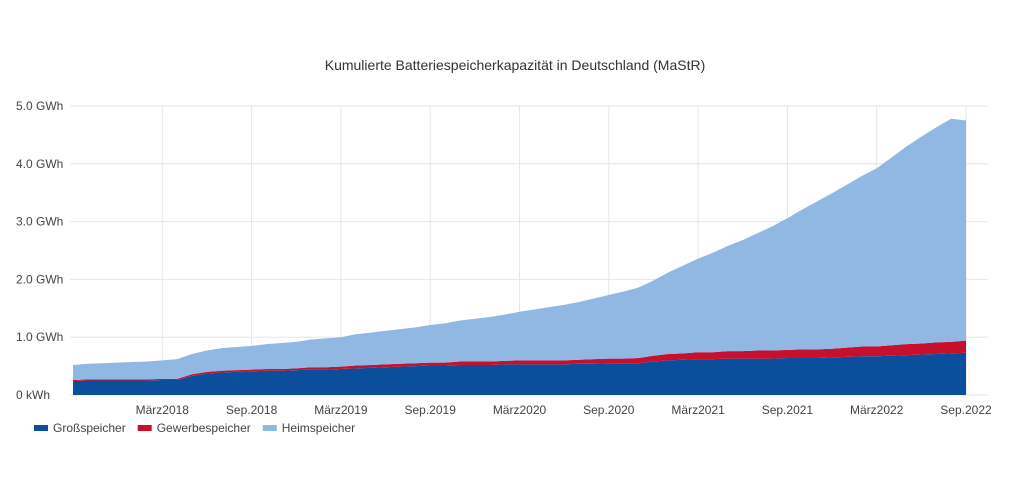  What do you see at coordinates (519, 361) in the screenshot?
I see `area-gewerbespeicher` at bounding box center [519, 361].